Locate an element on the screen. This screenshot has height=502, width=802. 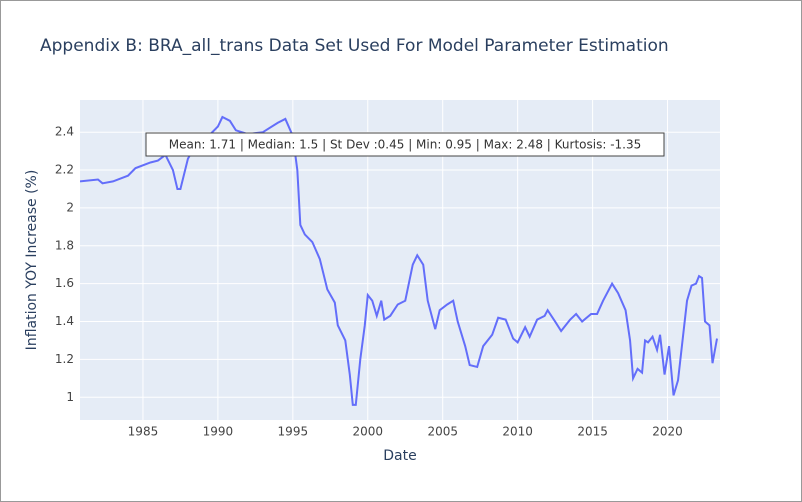
x-tick-label: 2000 is located at coordinates (368, 432).